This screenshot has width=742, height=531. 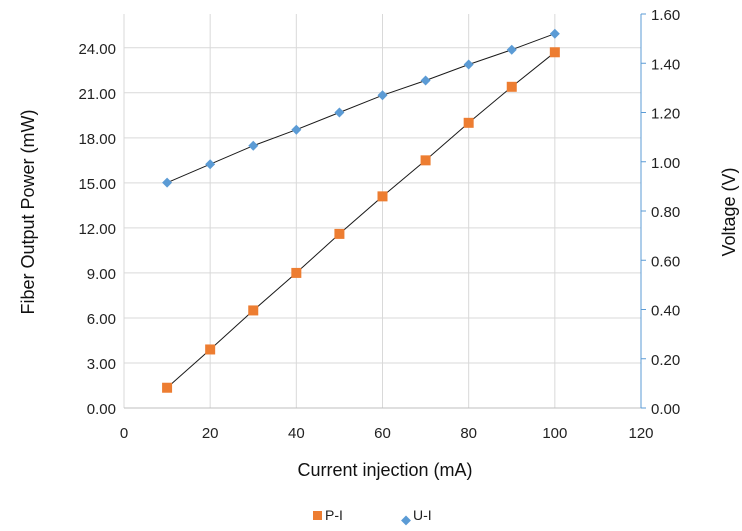 I want to click on legend: P-I U-I, so click(x=372, y=516).